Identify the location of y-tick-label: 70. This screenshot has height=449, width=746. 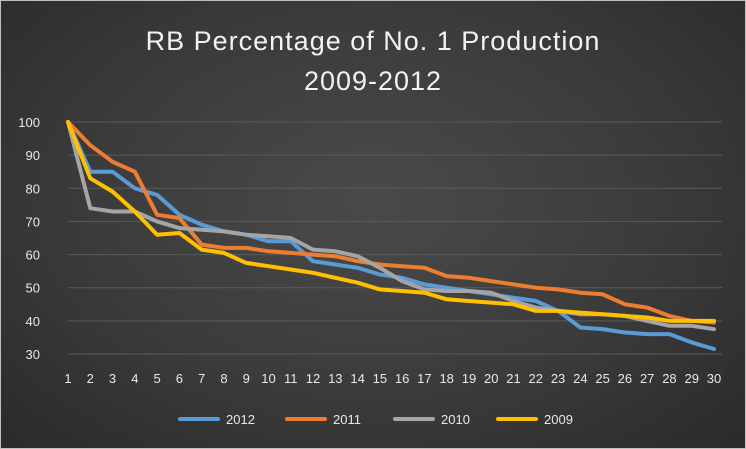
(33, 221).